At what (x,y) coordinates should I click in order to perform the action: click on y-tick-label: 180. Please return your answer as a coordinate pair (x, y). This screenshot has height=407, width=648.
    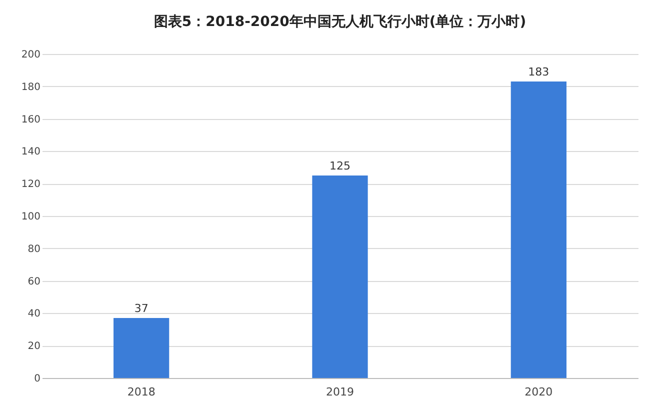
    Looking at the image, I should click on (30, 87).